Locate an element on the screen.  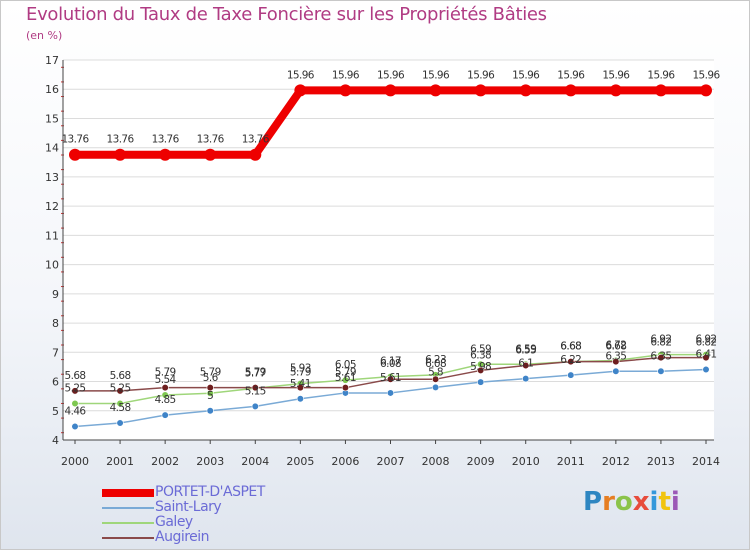
y-tick-label: 12 is located at coordinates (52, 206).